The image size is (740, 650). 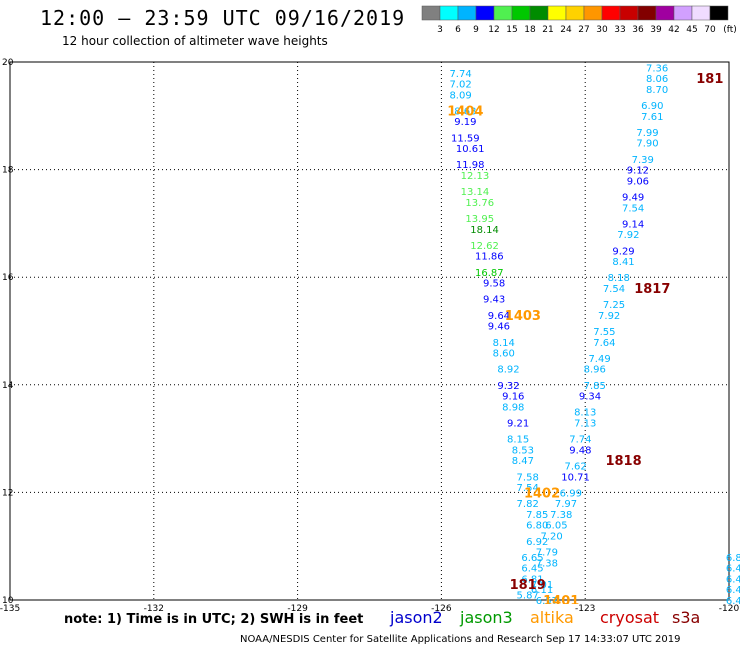 I want to click on wave-height-value: 7.64, so click(x=604, y=343).